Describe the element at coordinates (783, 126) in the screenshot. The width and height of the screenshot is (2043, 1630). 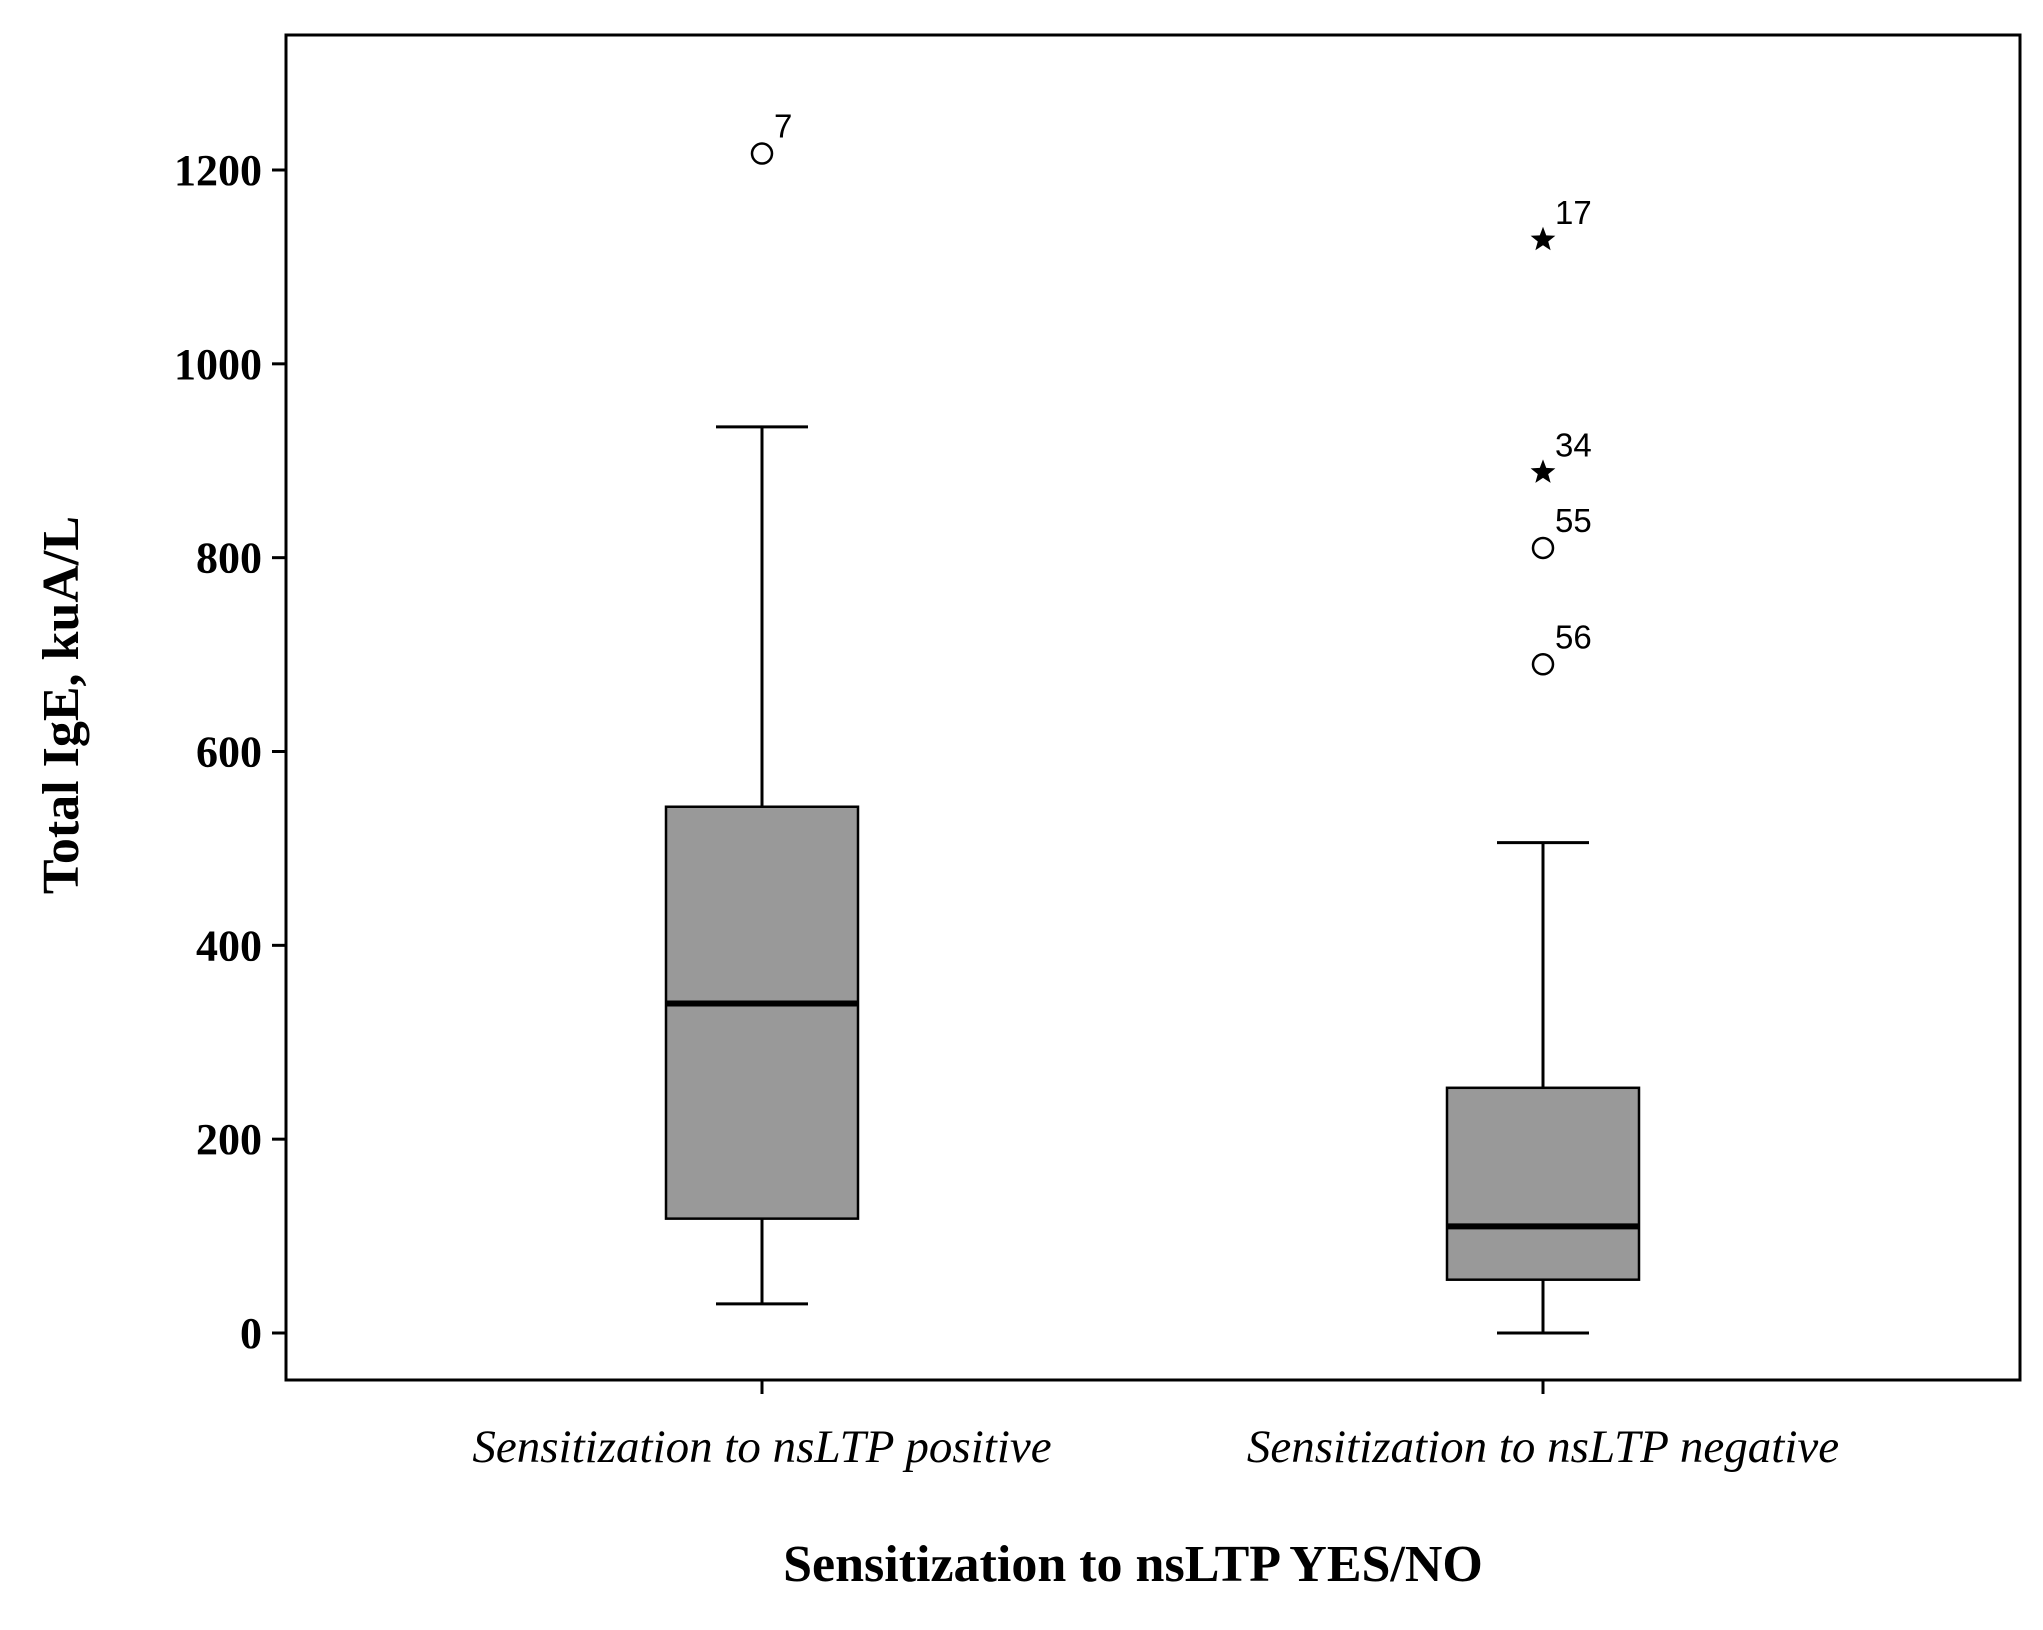
I see `outlier-label-7: 7` at that location.